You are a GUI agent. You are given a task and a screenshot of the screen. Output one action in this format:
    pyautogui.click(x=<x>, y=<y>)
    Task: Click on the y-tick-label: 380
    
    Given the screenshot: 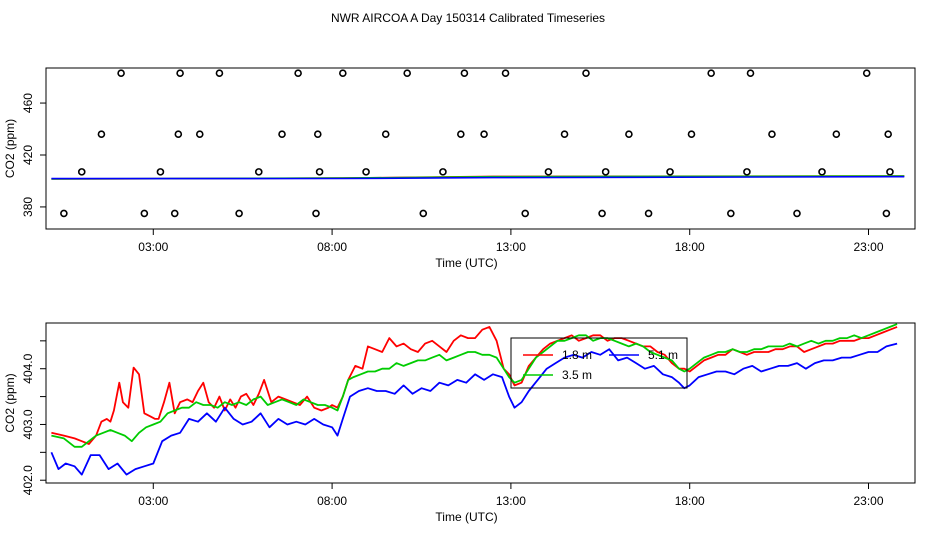 What is the action you would take?
    pyautogui.click(x=28, y=207)
    